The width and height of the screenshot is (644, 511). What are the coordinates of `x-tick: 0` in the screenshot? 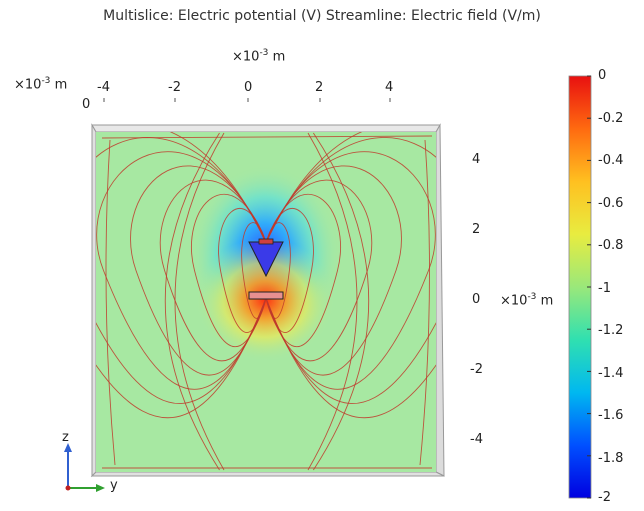 It's located at (248, 87).